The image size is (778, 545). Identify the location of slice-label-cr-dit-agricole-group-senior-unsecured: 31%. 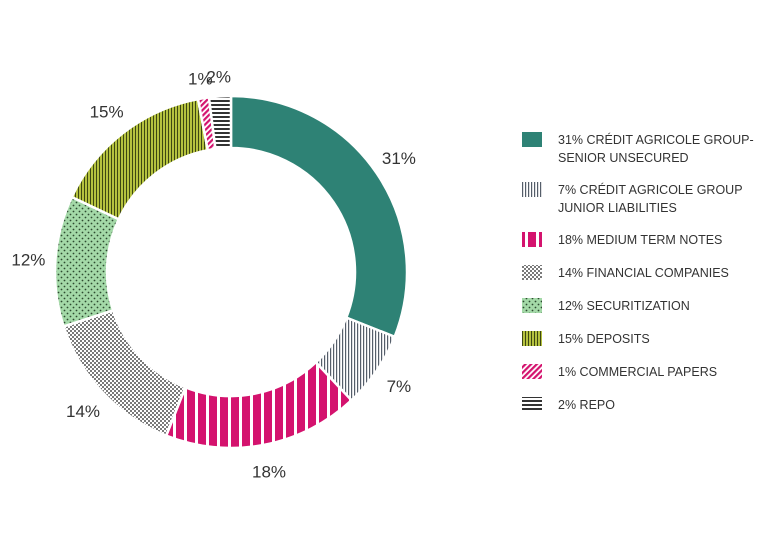
(399, 158).